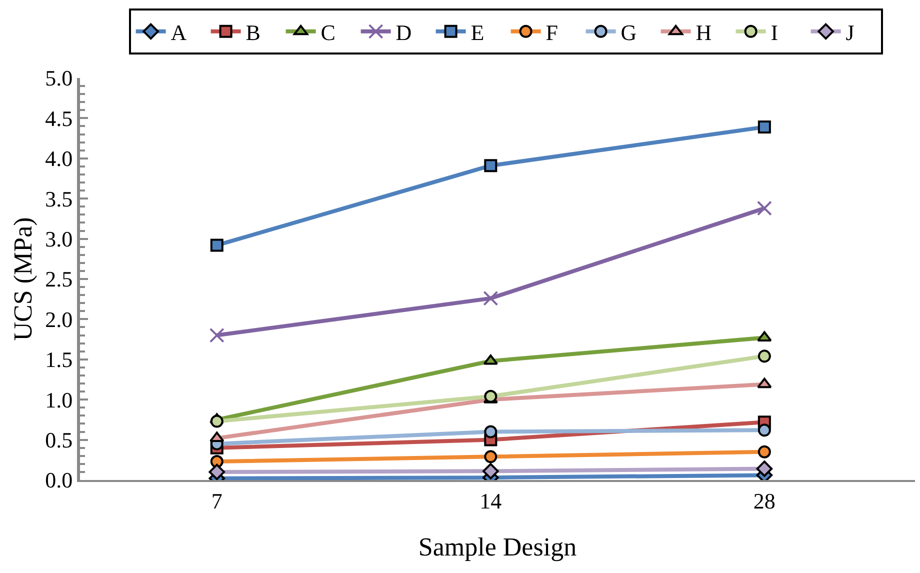 This screenshot has width=920, height=573. I want to click on legend-label: I, so click(774, 32).